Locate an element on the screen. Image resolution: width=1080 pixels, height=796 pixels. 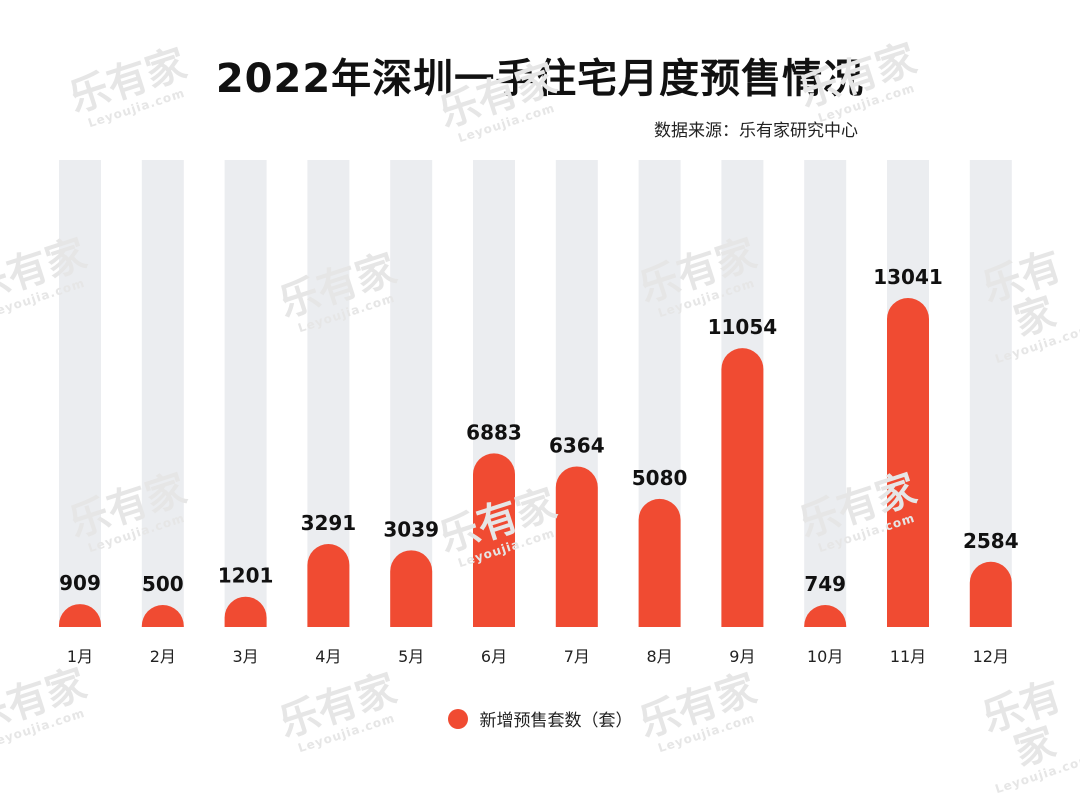
data-label: 909 is located at coordinates (80, 583).